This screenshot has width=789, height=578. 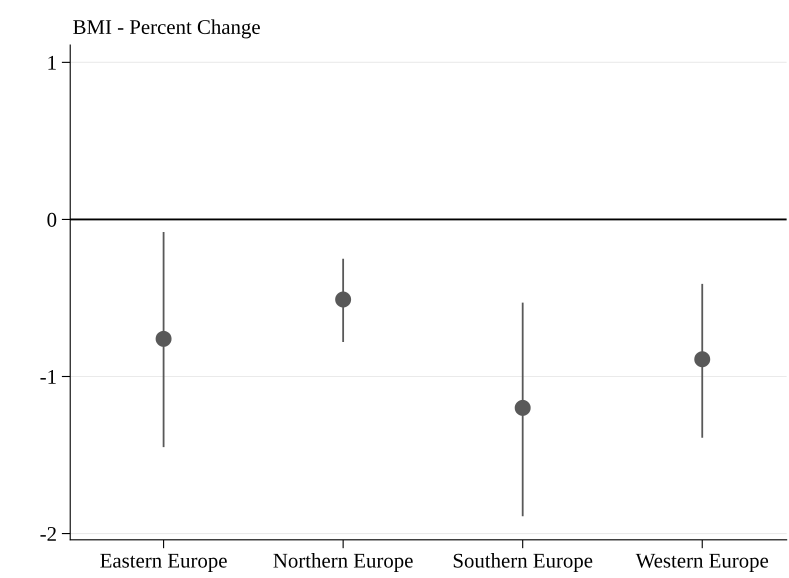 What do you see at coordinates (51, 219) in the screenshot?
I see `y-tick-label: 0` at bounding box center [51, 219].